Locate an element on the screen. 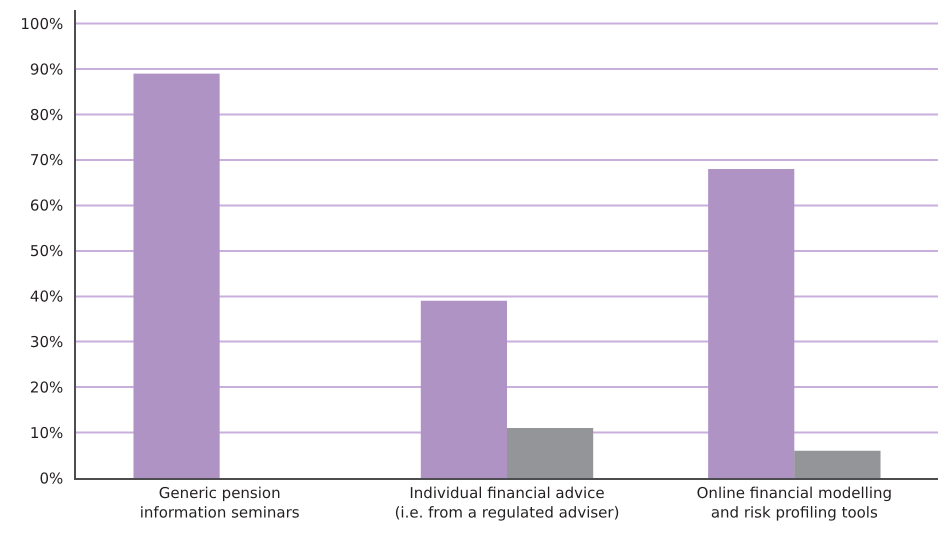 This screenshot has width=946, height=540. y-tick-label: 30% is located at coordinates (47, 341).